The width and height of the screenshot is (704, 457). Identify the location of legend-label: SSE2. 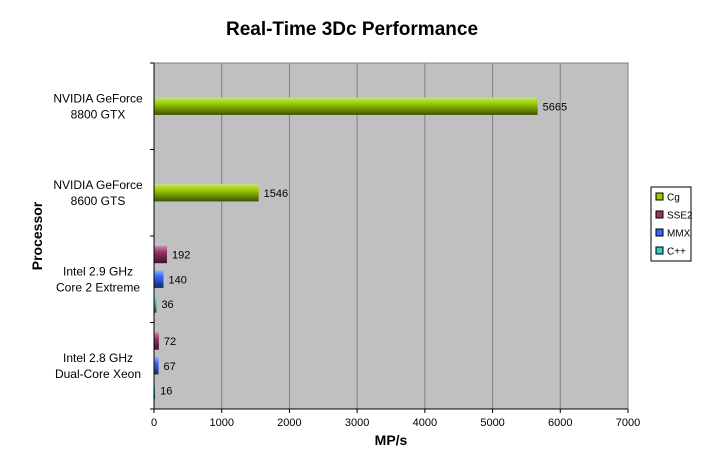
(680, 216).